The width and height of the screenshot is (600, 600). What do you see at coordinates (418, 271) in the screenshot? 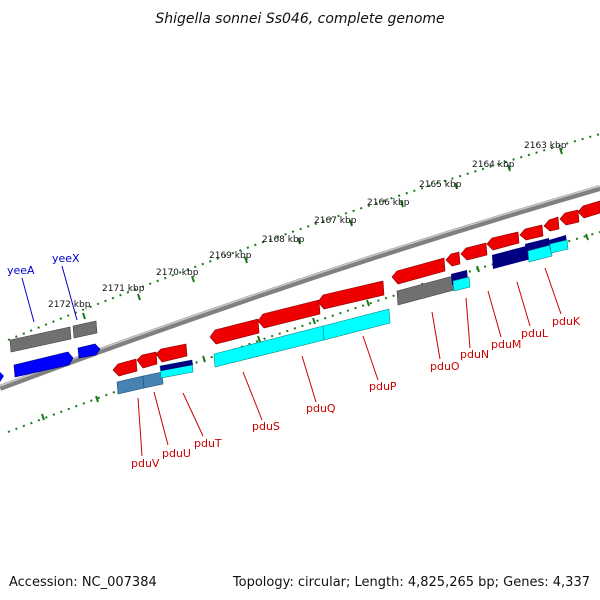
I see `gene-pduO` at bounding box center [418, 271].